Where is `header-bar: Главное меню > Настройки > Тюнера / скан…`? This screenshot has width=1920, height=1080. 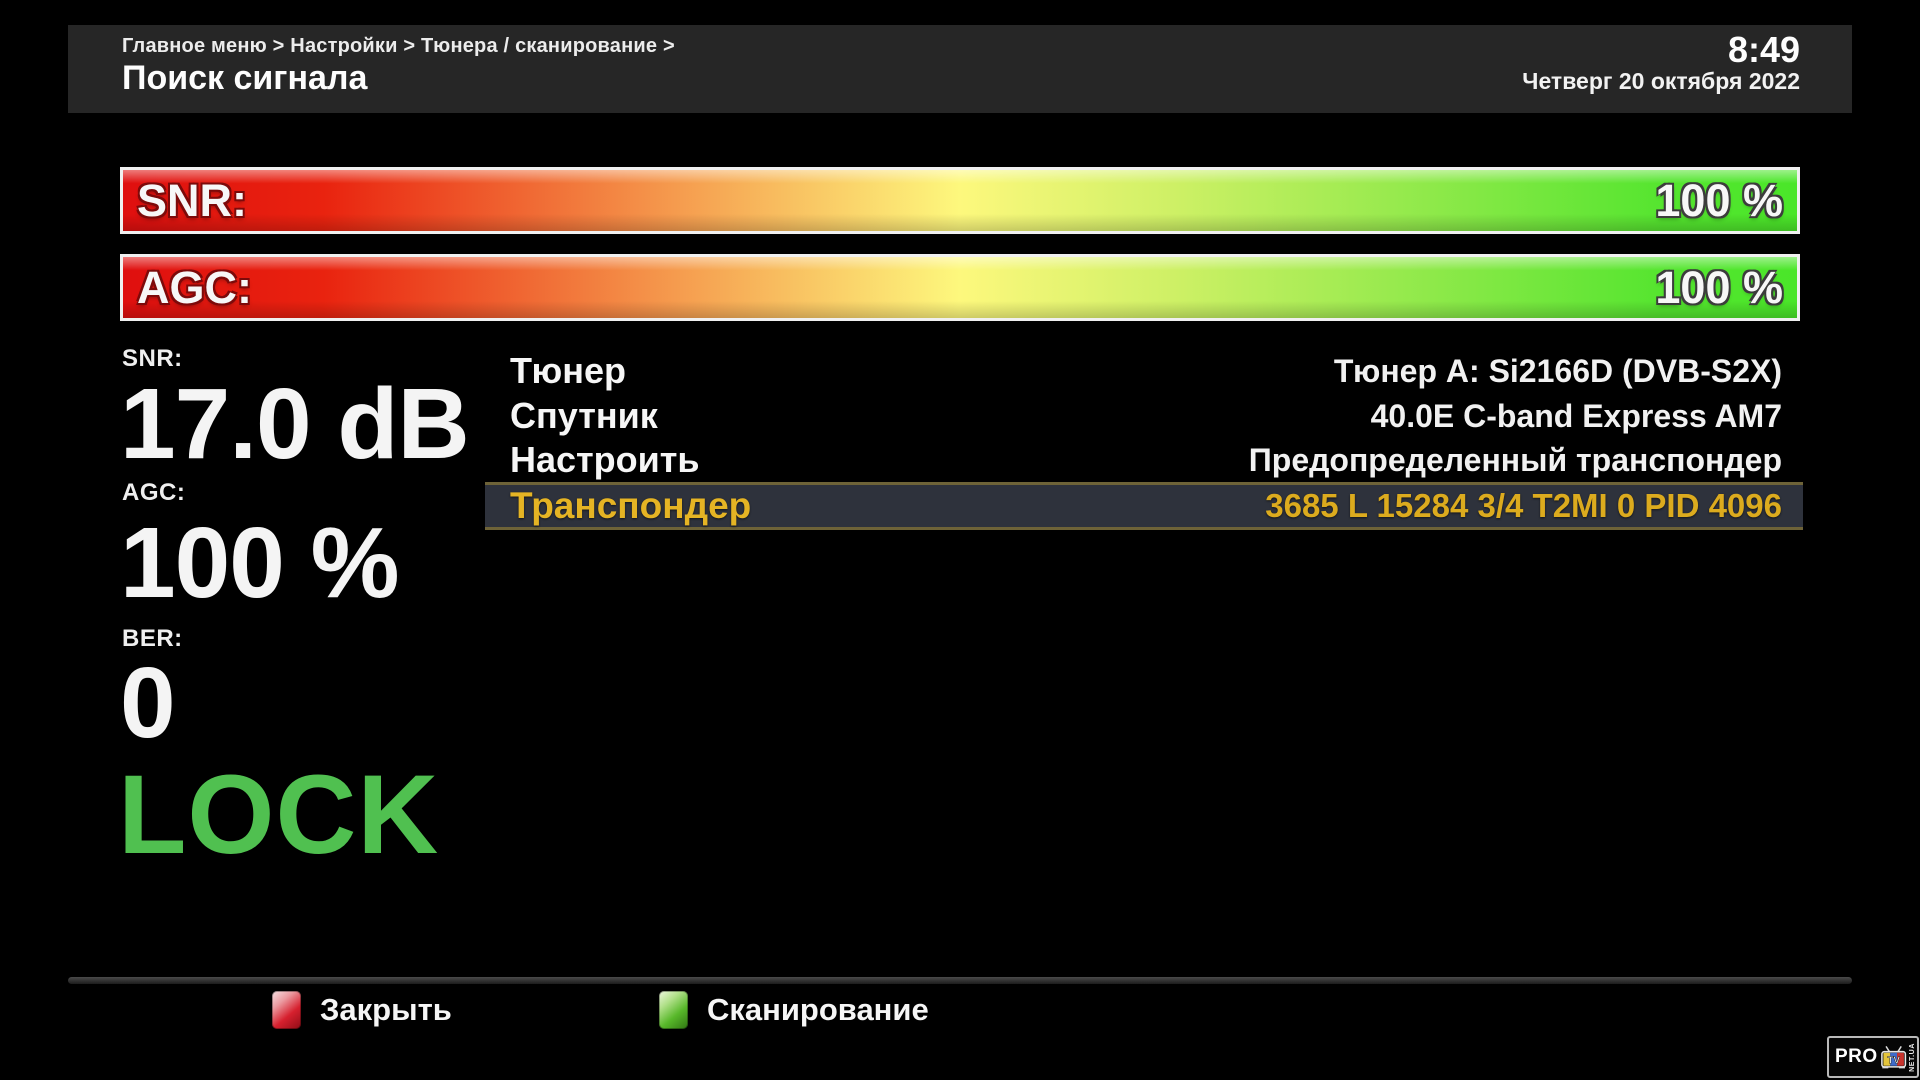 header-bar: Главное меню > Настройки > Тюнера / скан… is located at coordinates (960, 69).